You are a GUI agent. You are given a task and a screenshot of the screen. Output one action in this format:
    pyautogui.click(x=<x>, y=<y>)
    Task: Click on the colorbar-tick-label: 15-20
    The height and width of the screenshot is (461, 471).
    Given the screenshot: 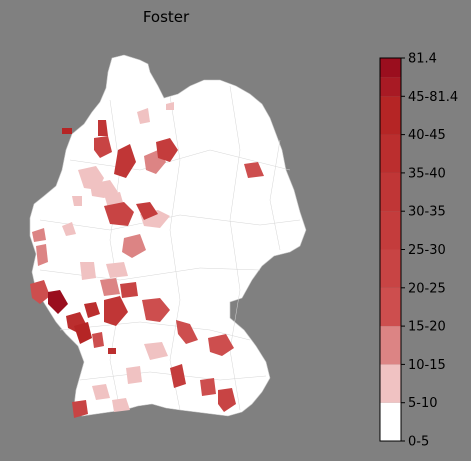 What is the action you would take?
    pyautogui.click(x=427, y=327)
    